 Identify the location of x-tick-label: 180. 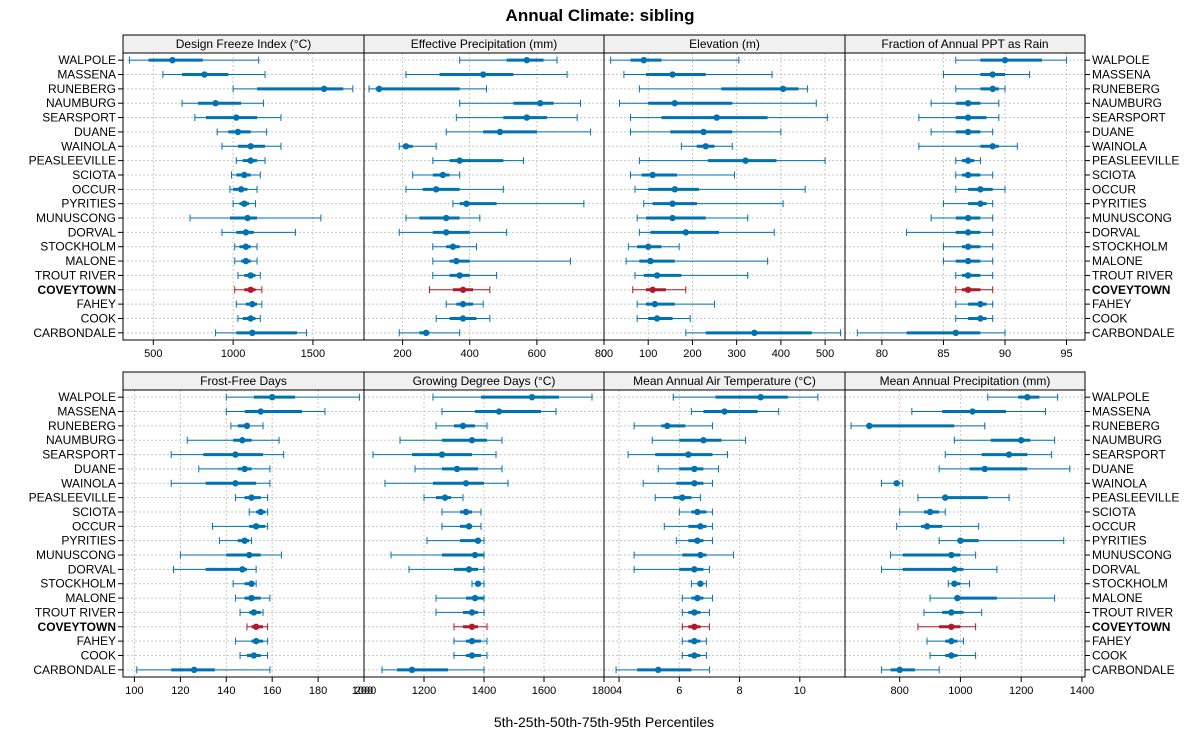
(318, 691).